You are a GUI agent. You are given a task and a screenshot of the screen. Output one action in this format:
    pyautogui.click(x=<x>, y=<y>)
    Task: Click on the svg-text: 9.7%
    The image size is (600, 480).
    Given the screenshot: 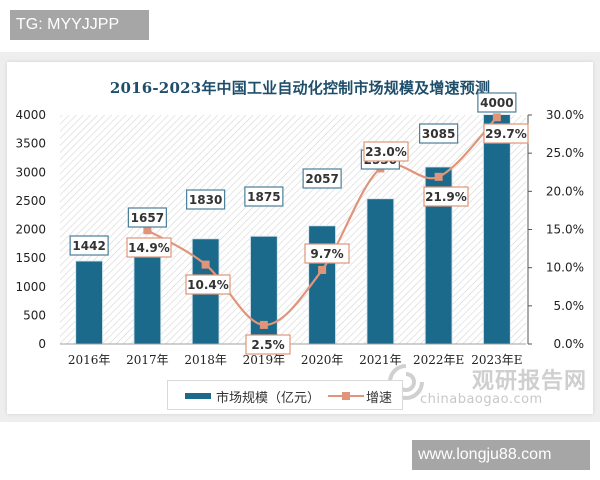 What is the action you would take?
    pyautogui.click(x=326, y=254)
    